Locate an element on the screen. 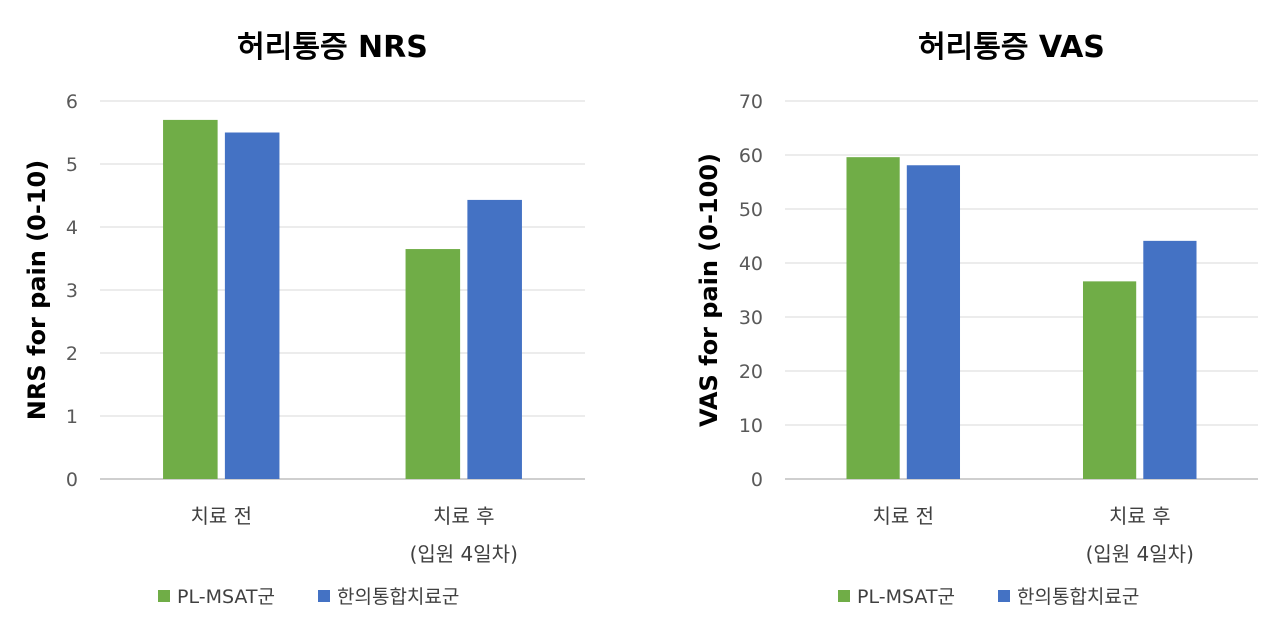 The width and height of the screenshot is (1280, 636). y-tick-label: 6 is located at coordinates (72, 102).